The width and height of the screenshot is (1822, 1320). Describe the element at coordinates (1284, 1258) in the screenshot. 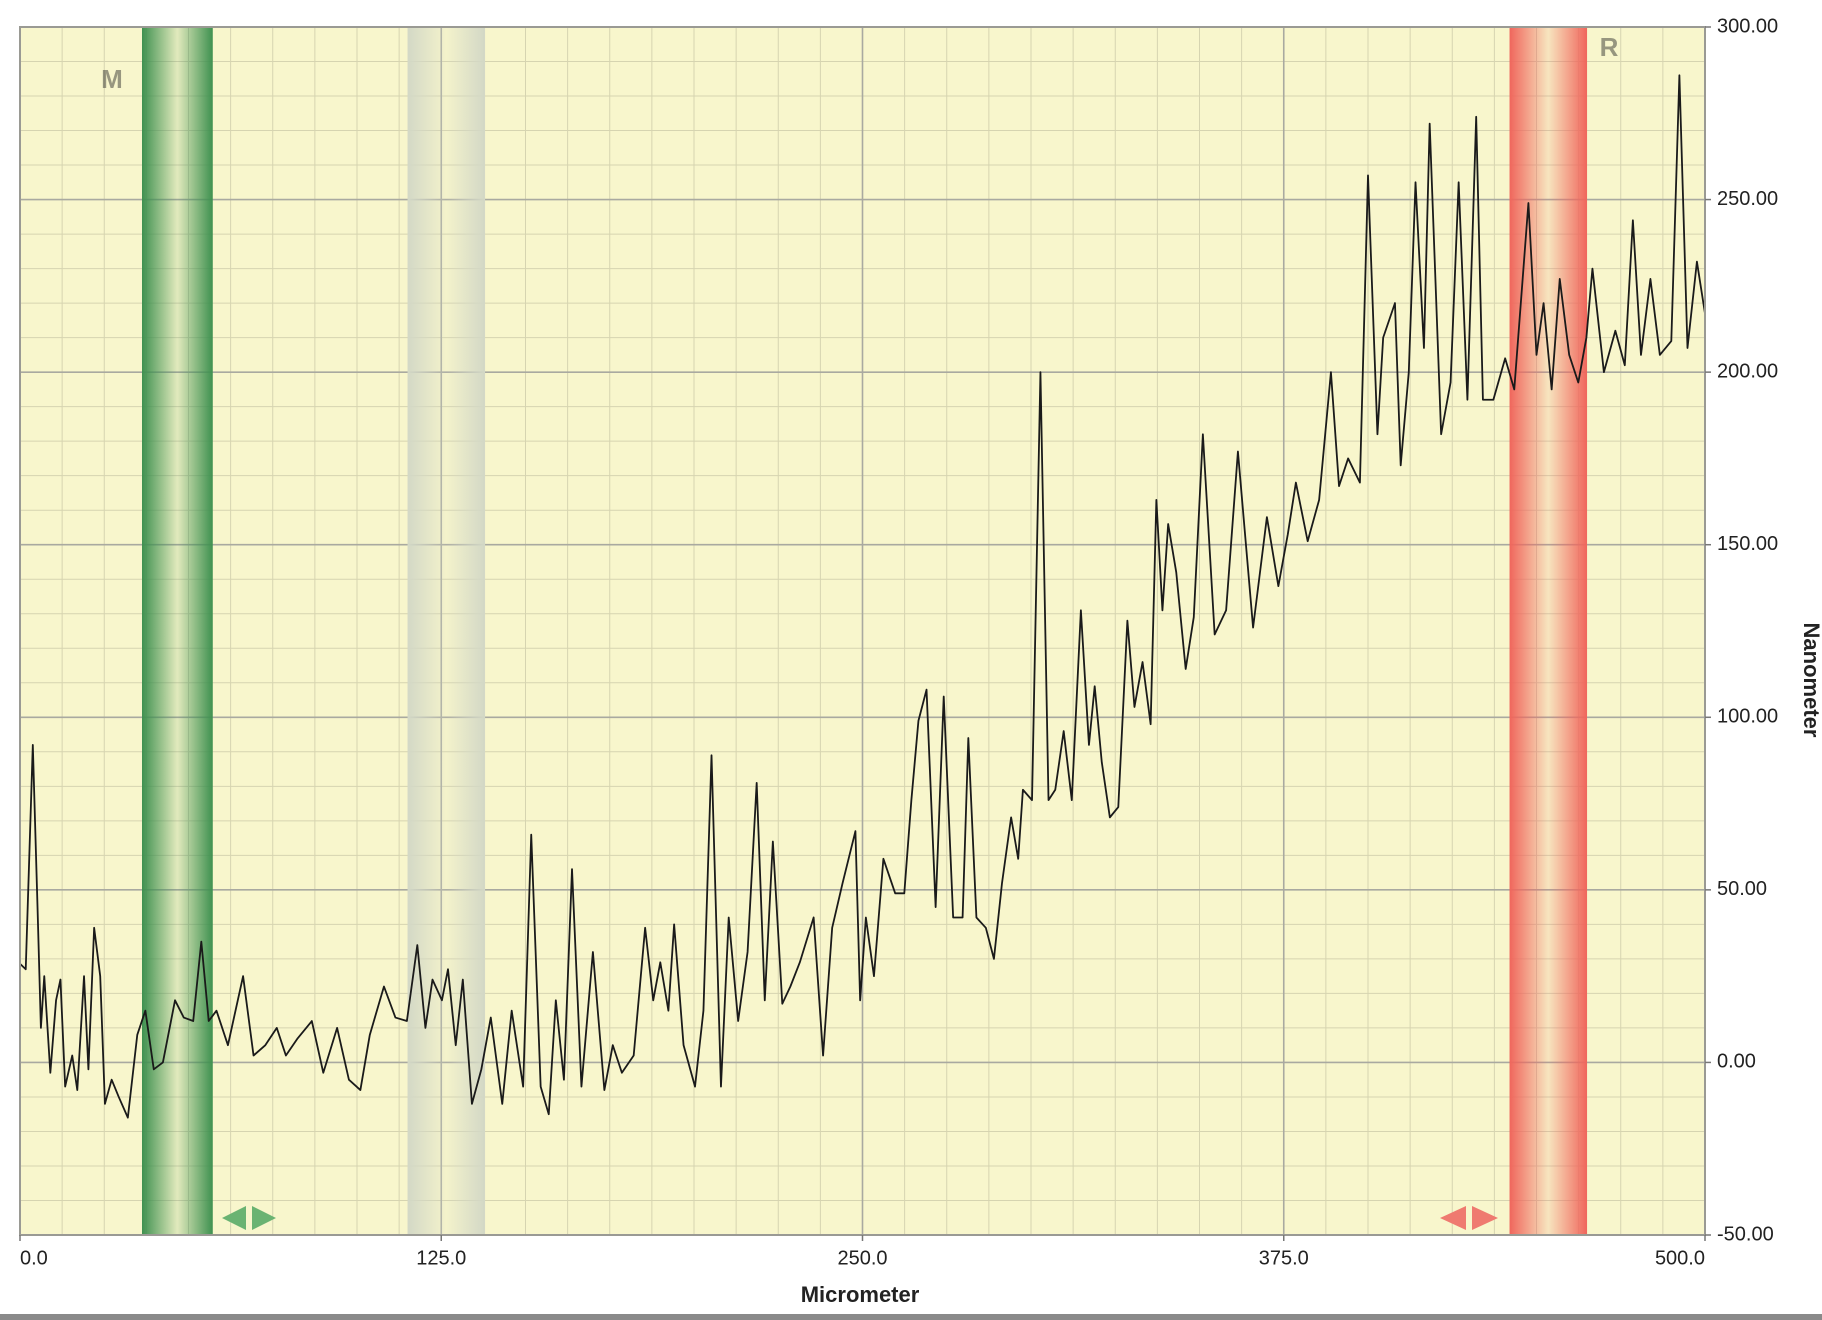

I see `x-tick-label: 375.0` at that location.